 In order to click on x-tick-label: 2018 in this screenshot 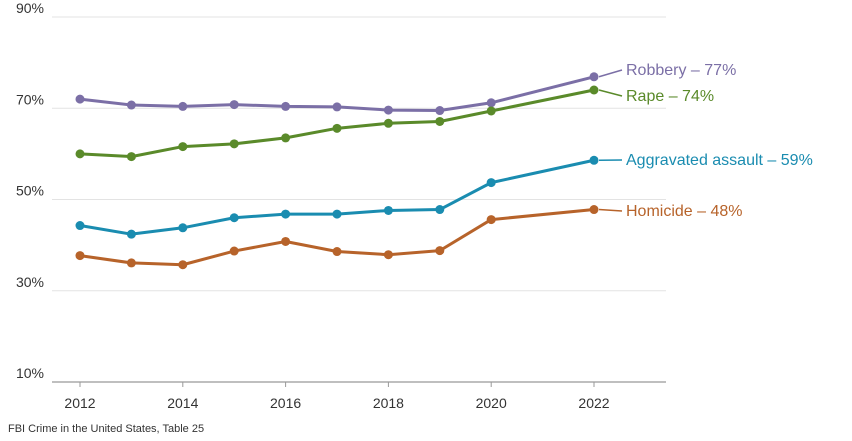, I will do `click(388, 403)`.